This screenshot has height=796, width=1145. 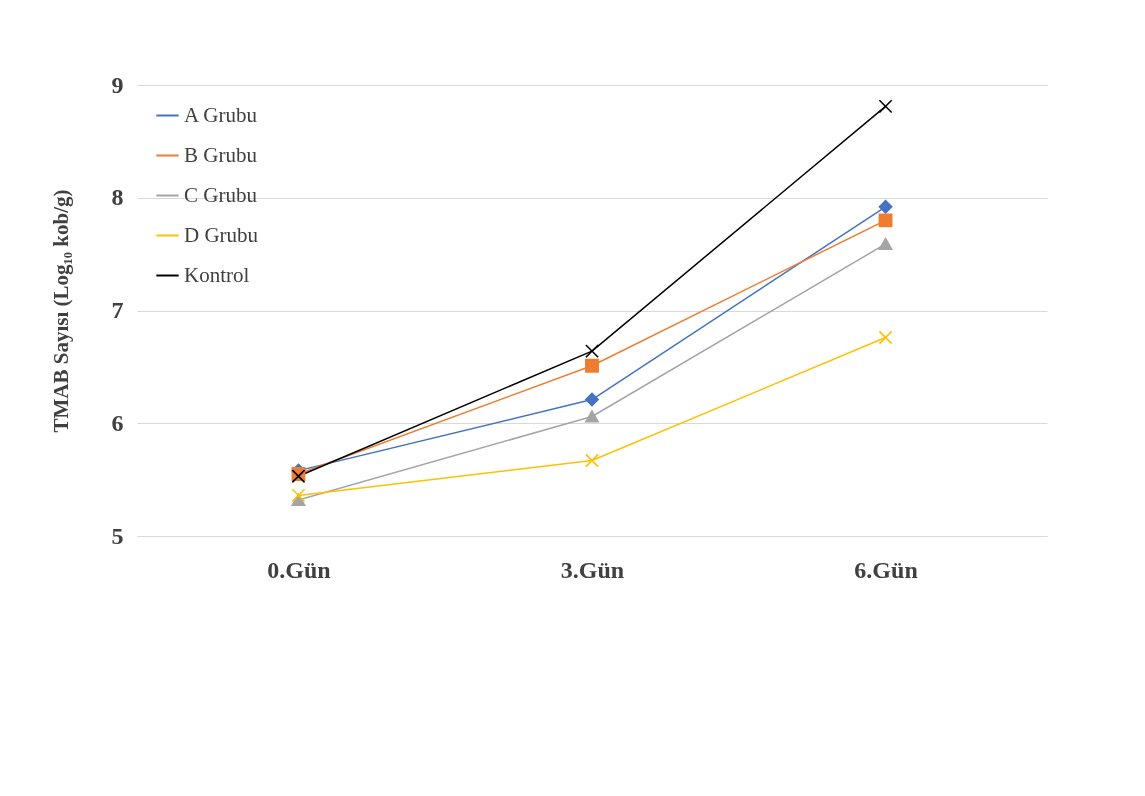 I want to click on legend-label: A Grubu, so click(x=221, y=114).